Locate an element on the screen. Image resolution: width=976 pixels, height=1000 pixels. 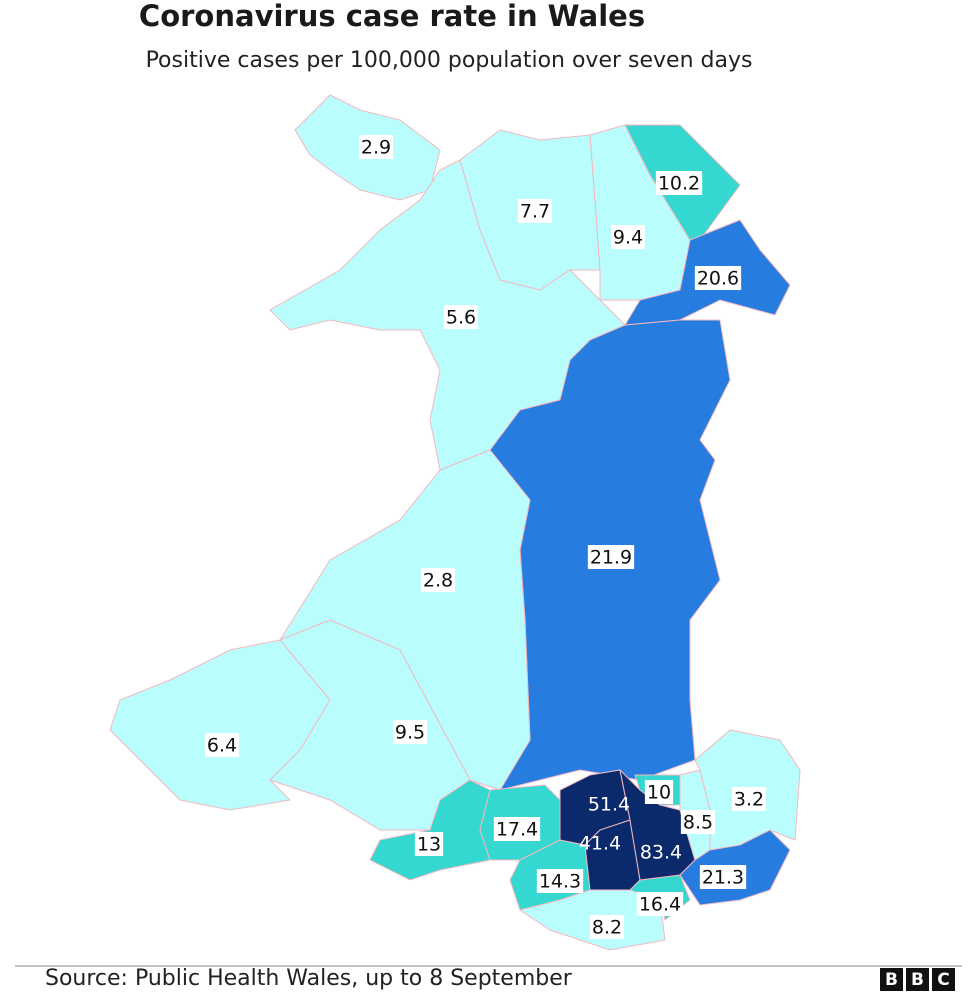
value-label: 14.3 is located at coordinates (560, 882).